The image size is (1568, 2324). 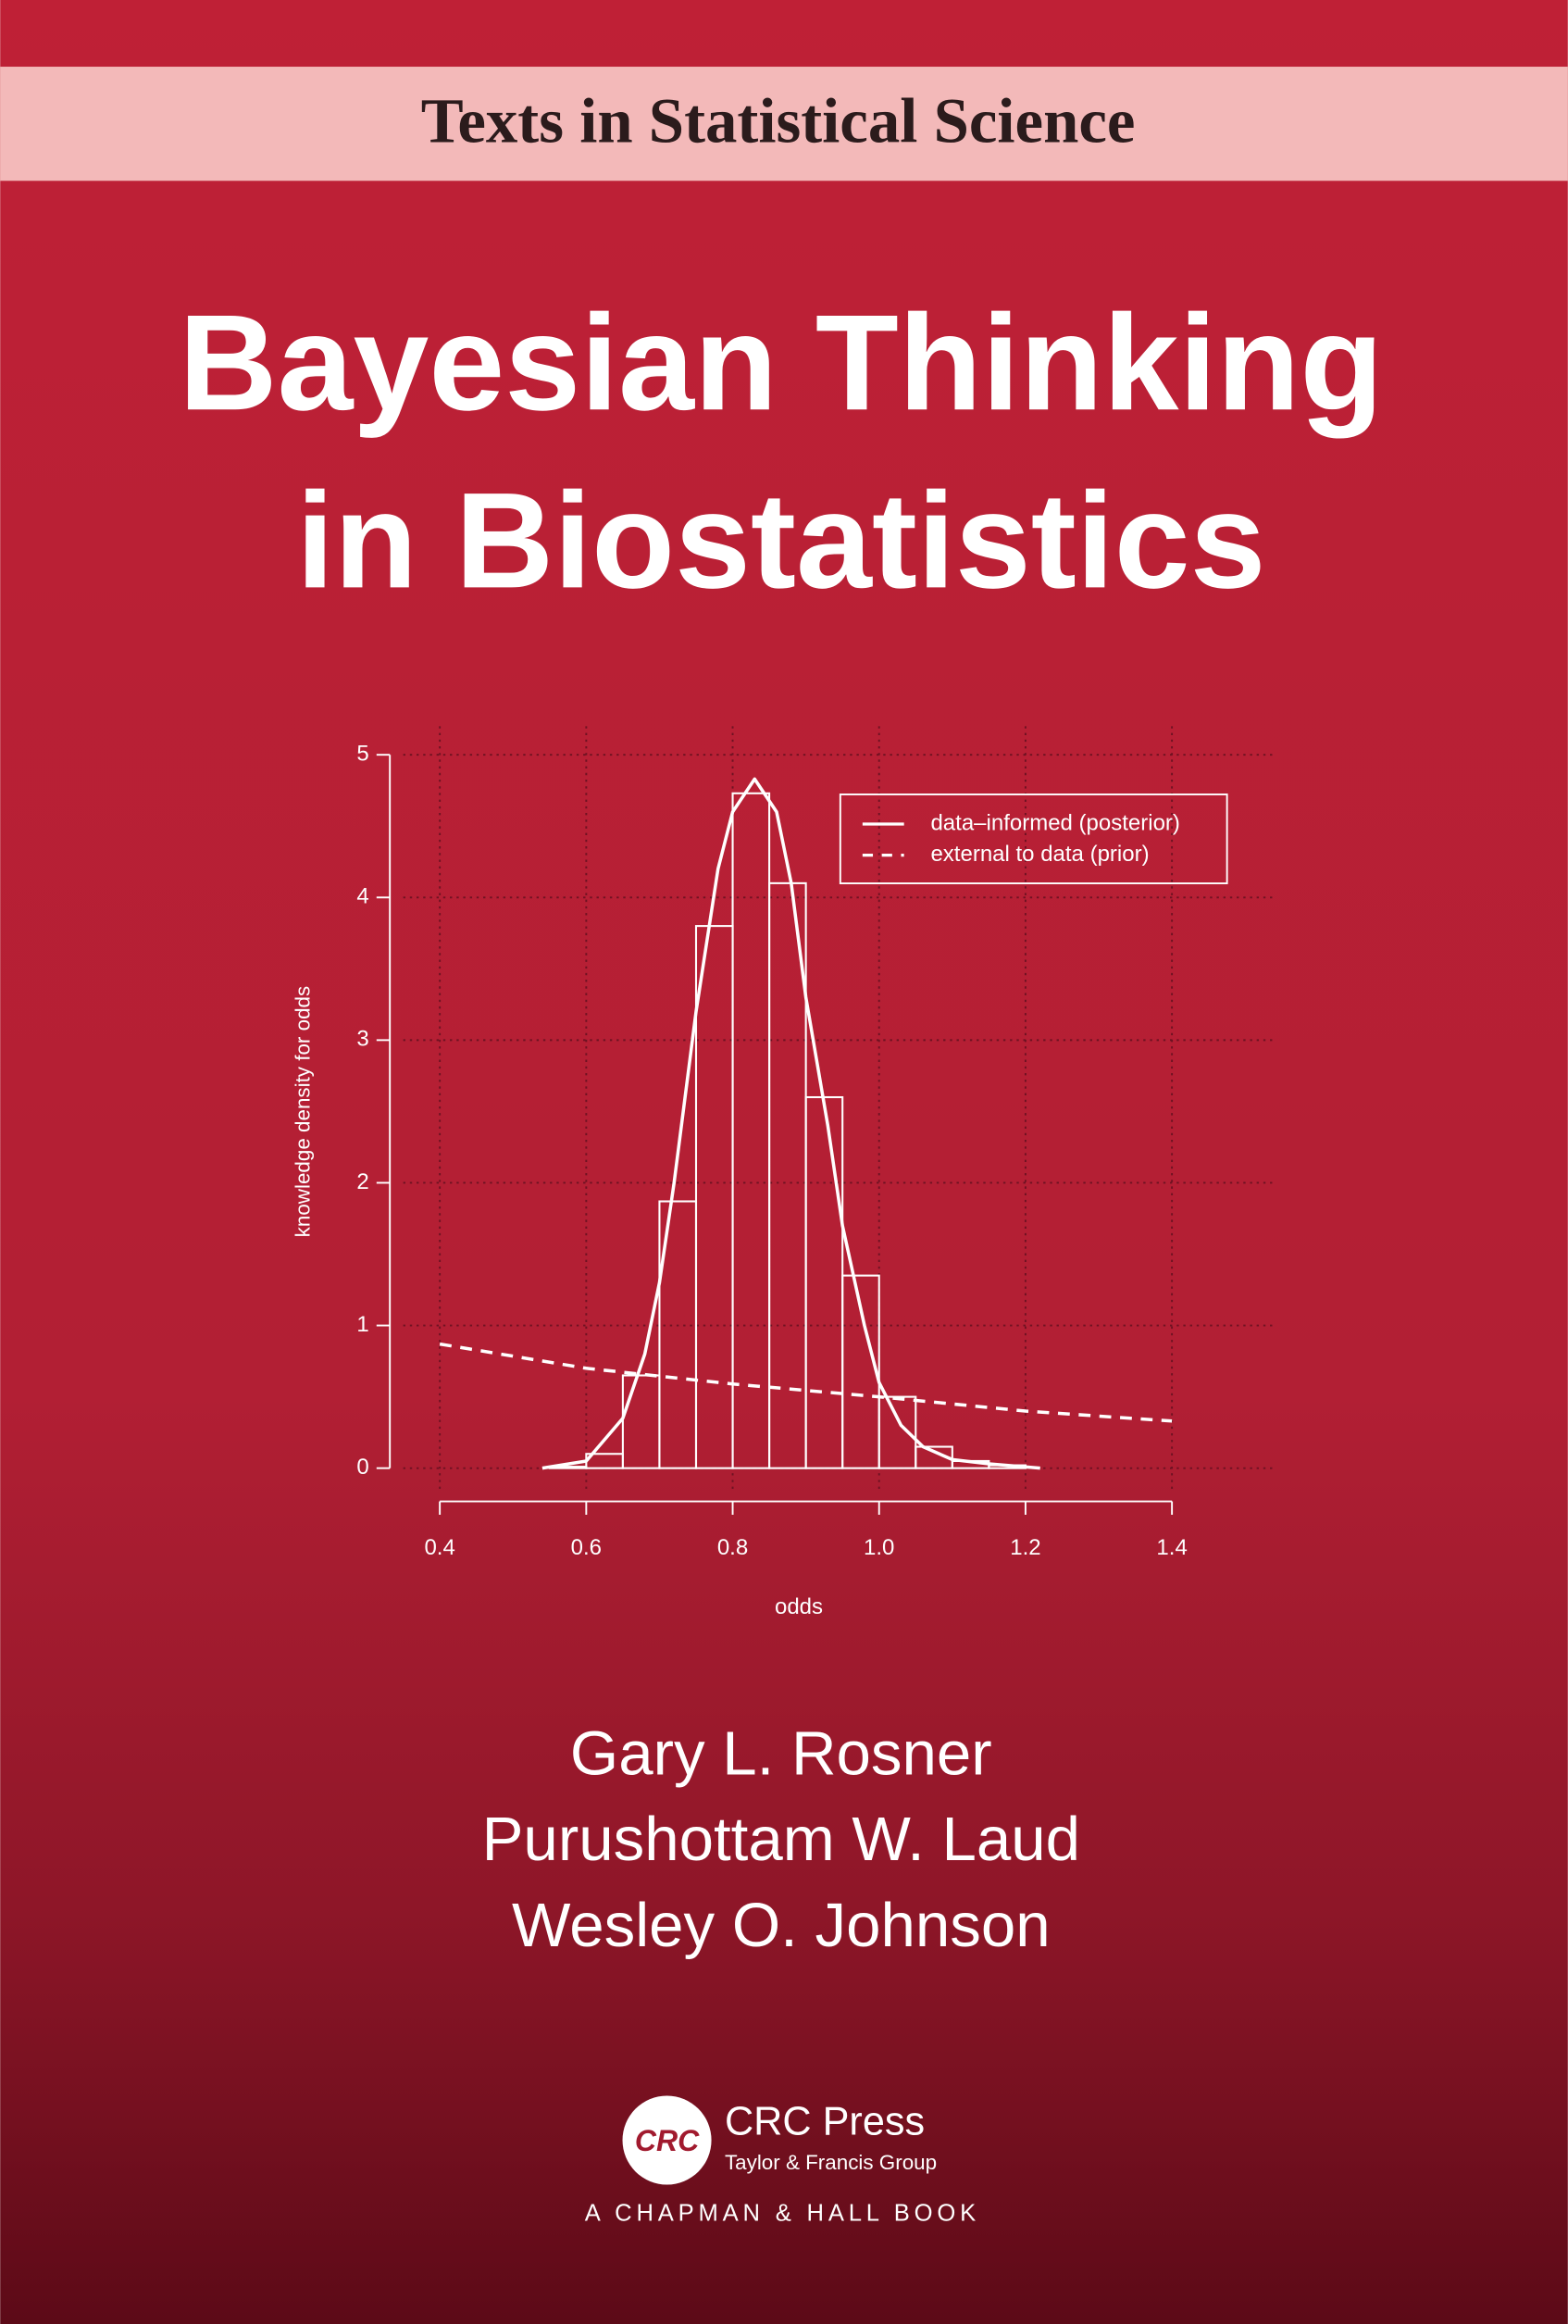 I want to click on x-tick-label: 1.0, so click(x=879, y=1547).